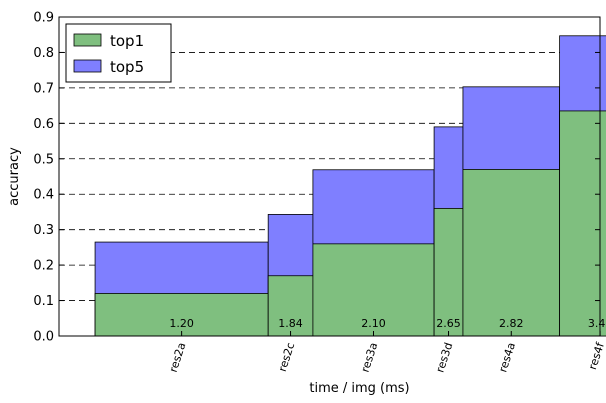 The width and height of the screenshot is (606, 403). What do you see at coordinates (43, 18) in the screenshot?
I see `y-tick-label: 0.9` at bounding box center [43, 18].